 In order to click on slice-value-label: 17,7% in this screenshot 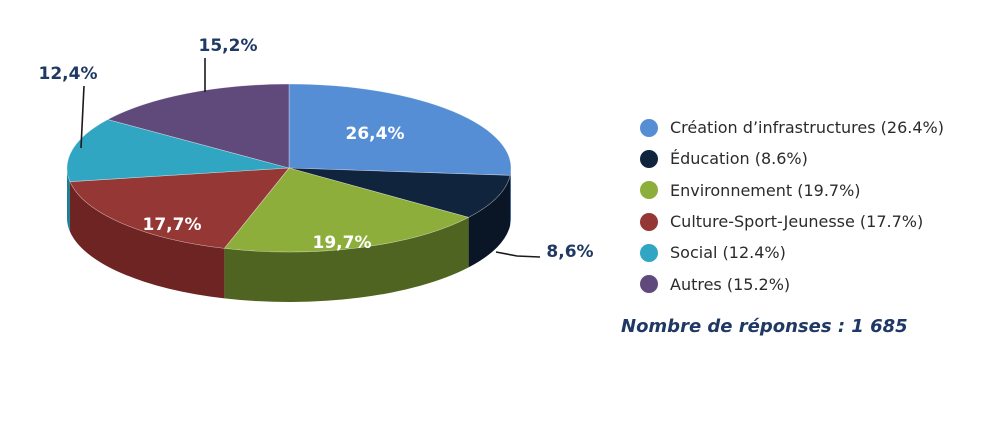, I will do `click(172, 225)`.